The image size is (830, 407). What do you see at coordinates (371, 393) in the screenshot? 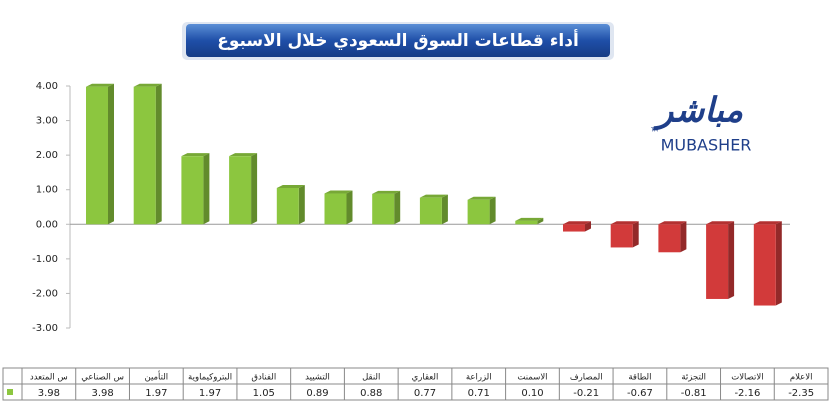
I see `value-label: 0.88` at bounding box center [371, 393].